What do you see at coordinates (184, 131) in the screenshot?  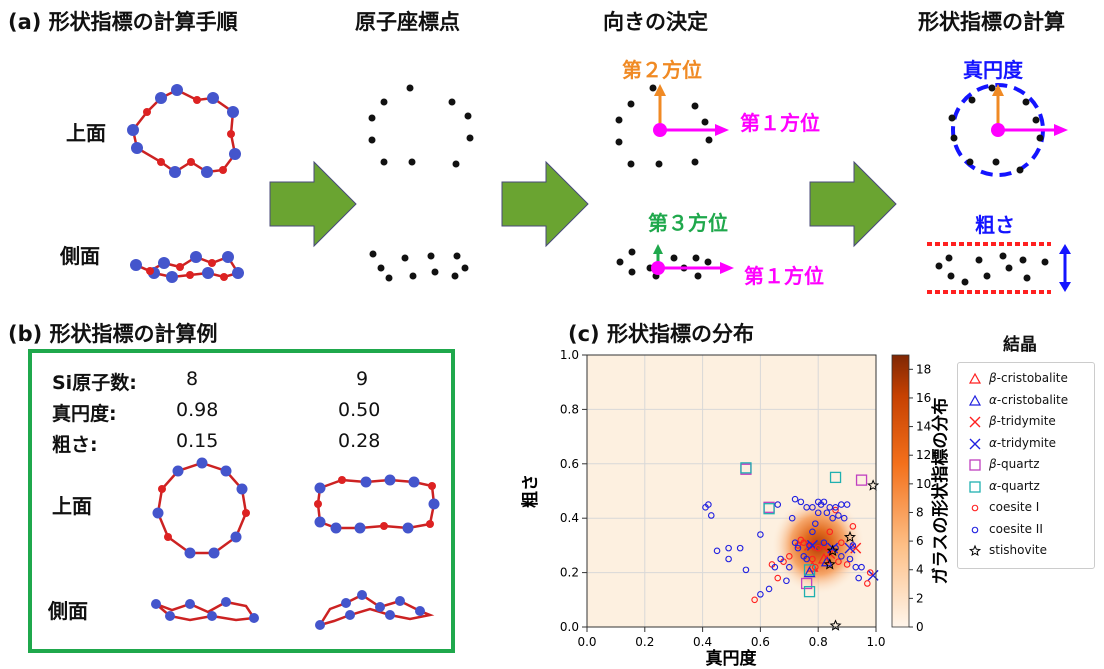 I see `ring-molecule-top-view` at bounding box center [184, 131].